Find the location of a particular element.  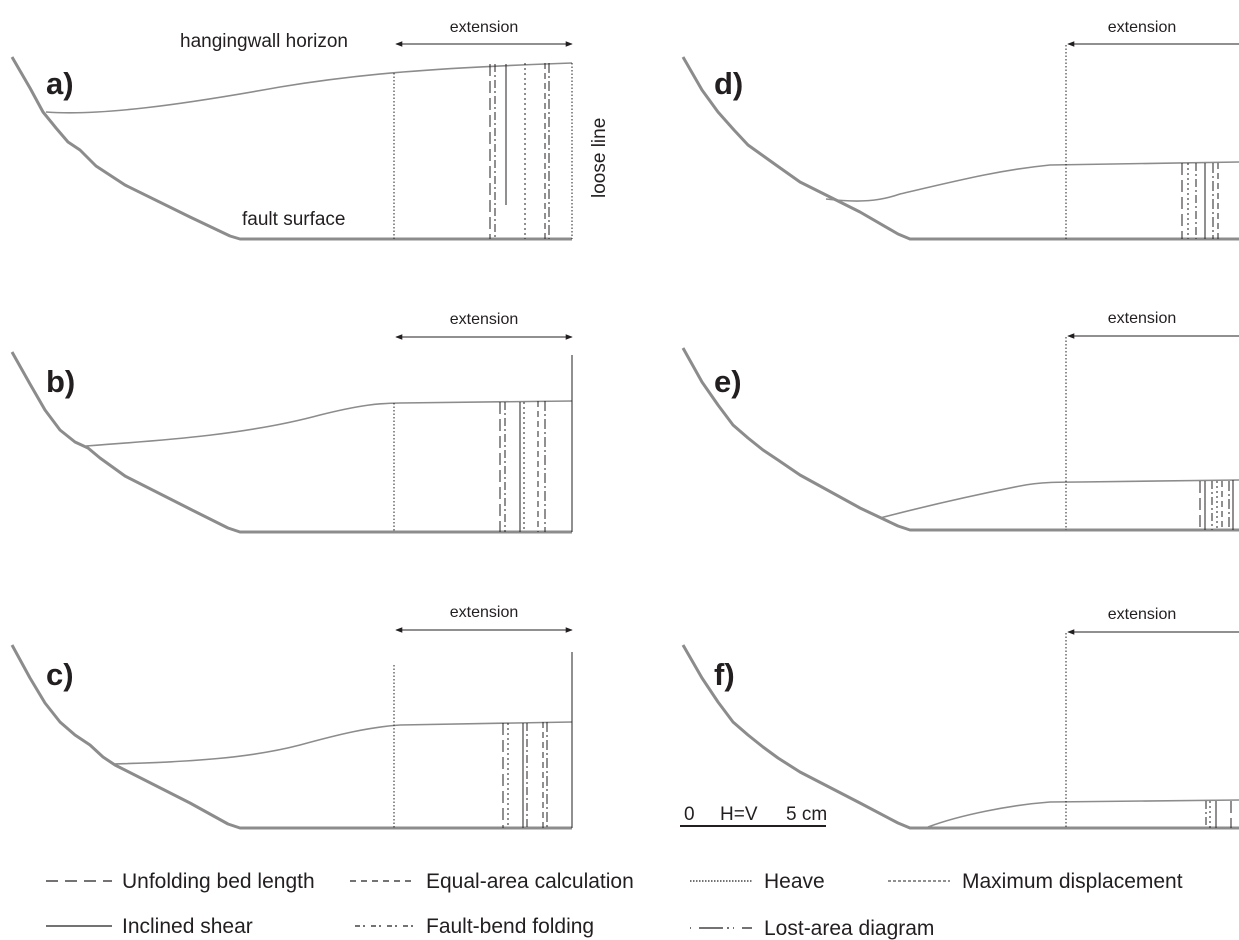

panel-c: c) extension is located at coordinates (291, 717).